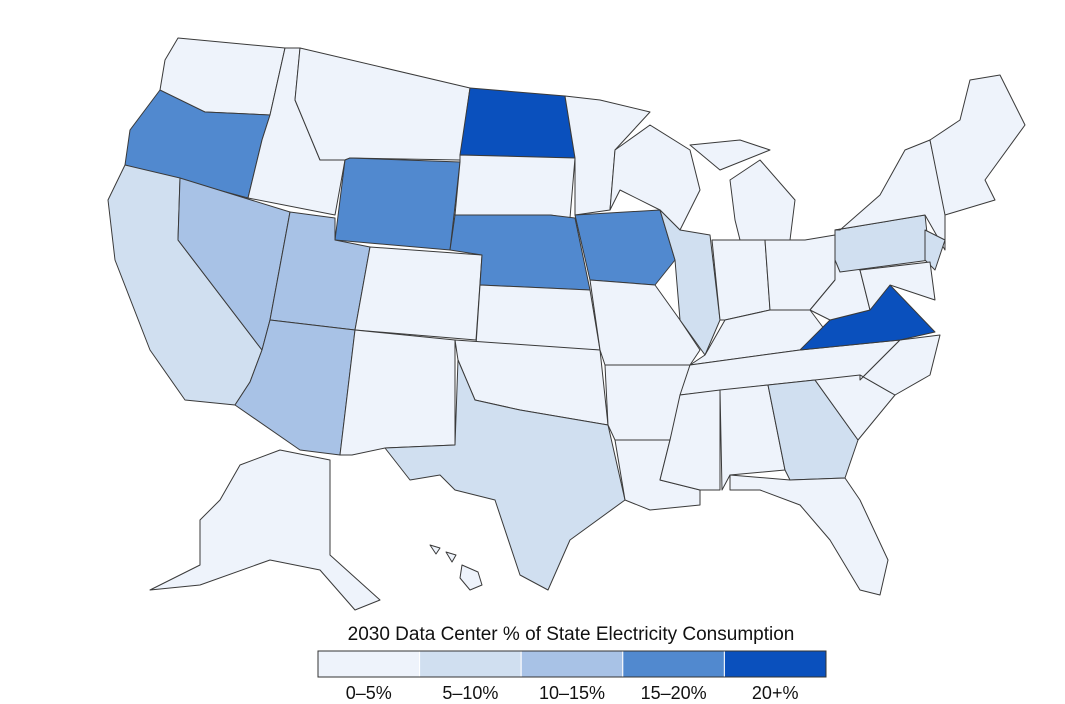  Describe the element at coordinates (572, 693) in the screenshot. I see `legend-label: 10–15%` at that location.